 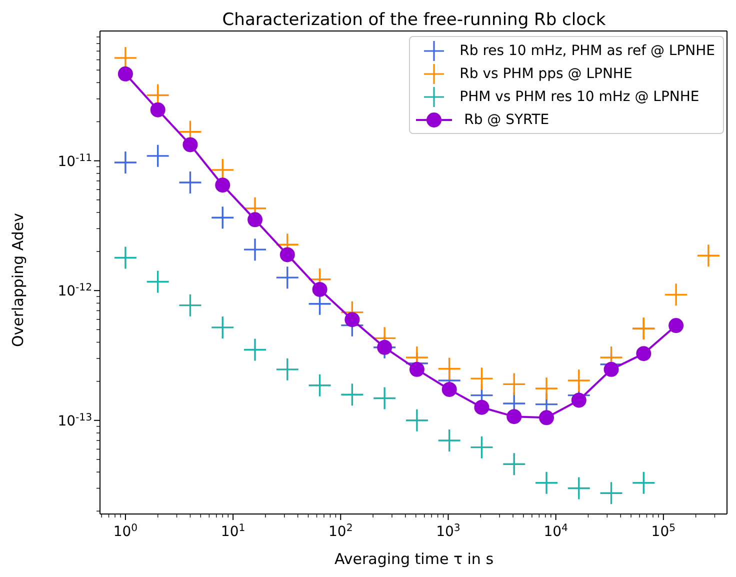 I want to click on y-tick-label: 10$^{-12}$, so click(x=75, y=291).